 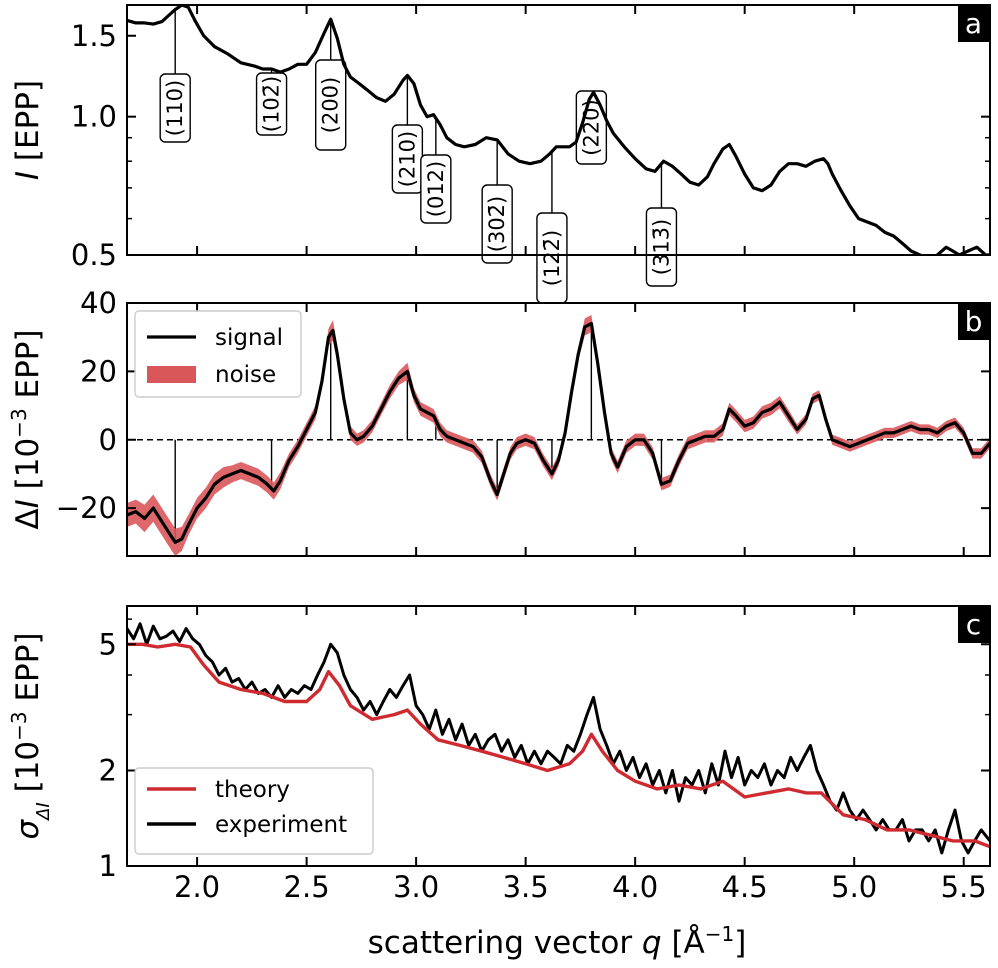 What do you see at coordinates (683, 943) in the screenshot?
I see `x-axis-label-unit: [Å` at bounding box center [683, 943].